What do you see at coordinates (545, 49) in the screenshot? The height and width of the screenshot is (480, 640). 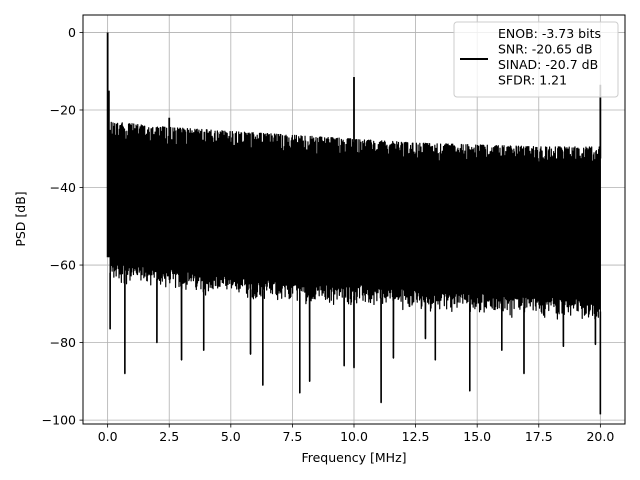 I see `legend-entry: SNR: -20.65 dB` at bounding box center [545, 49].